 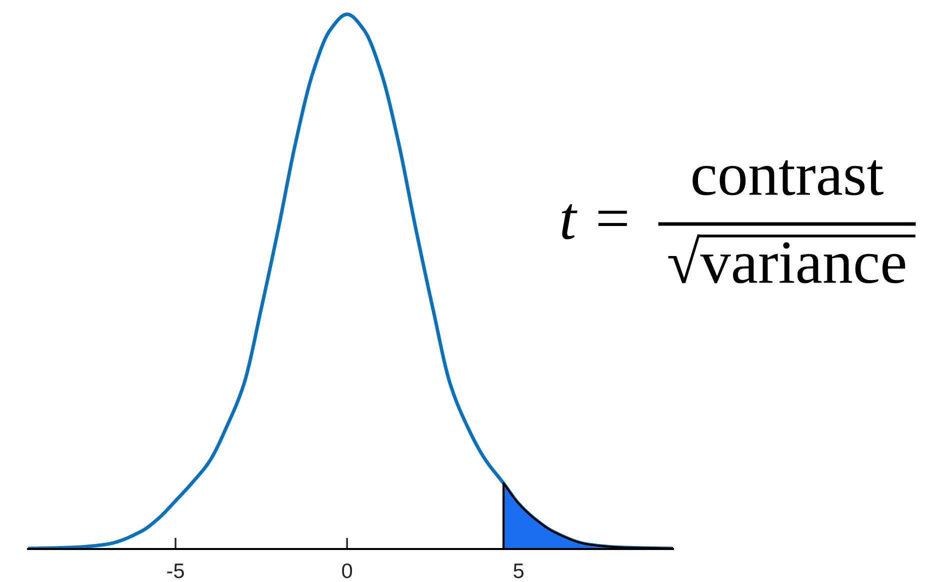 What do you see at coordinates (594, 222) in the screenshot?
I see `annotation: t =` at bounding box center [594, 222].